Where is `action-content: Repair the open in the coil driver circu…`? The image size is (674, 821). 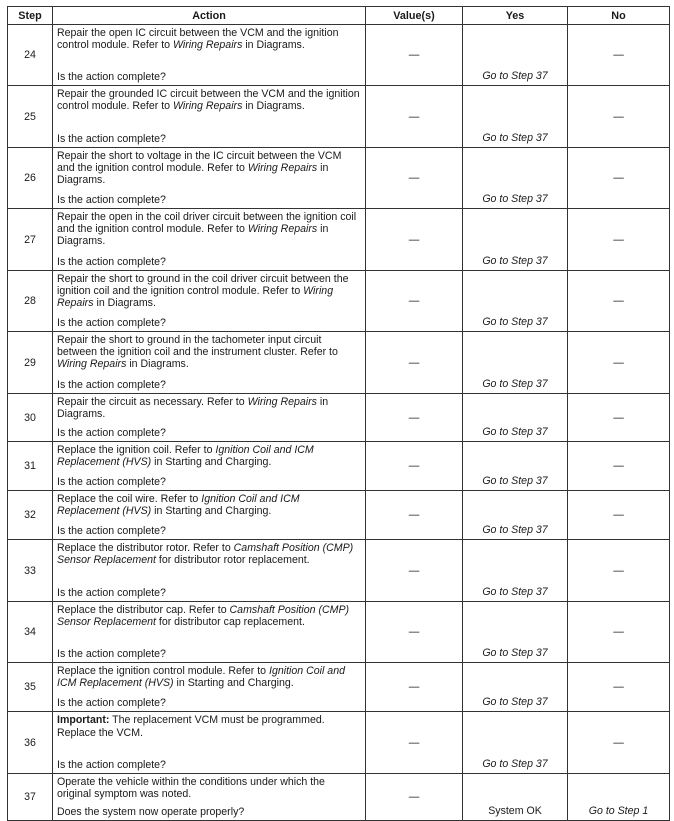 action-content: Repair the open in the coil driver circu… is located at coordinates (209, 239).